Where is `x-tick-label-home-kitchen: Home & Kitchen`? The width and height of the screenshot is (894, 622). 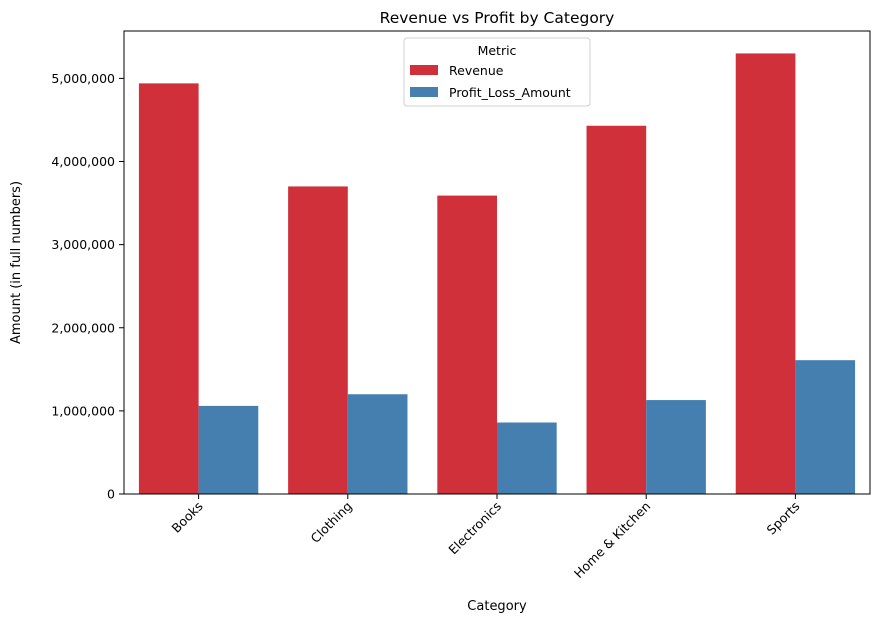 x-tick-label-home-kitchen: Home & Kitchen is located at coordinates (612, 540).